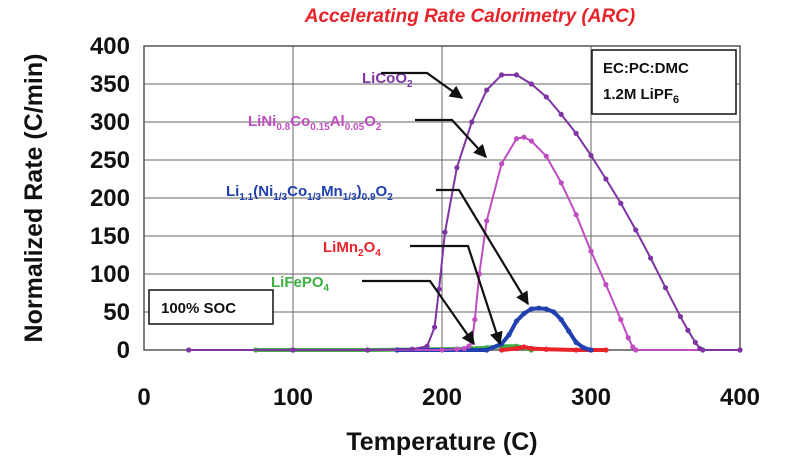 The image size is (793, 476). Describe the element at coordinates (110, 122) in the screenshot. I see `y-tick-label: 300` at that location.